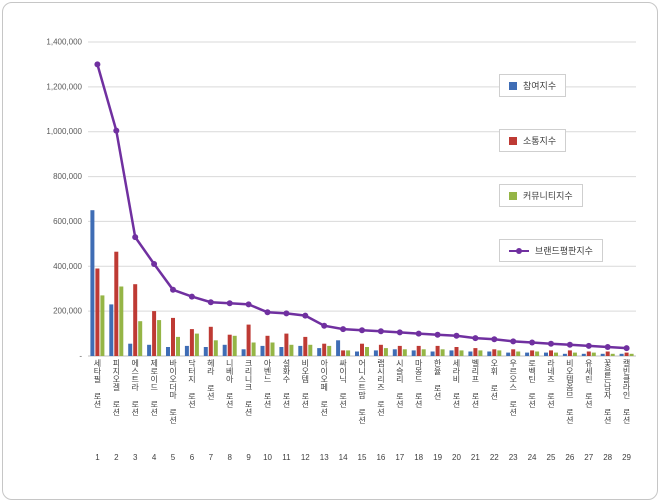 Image resolution: width=660 pixels, height=502 pixels. I want to click on legend-label: 브랜드평판지수, so click(564, 251).